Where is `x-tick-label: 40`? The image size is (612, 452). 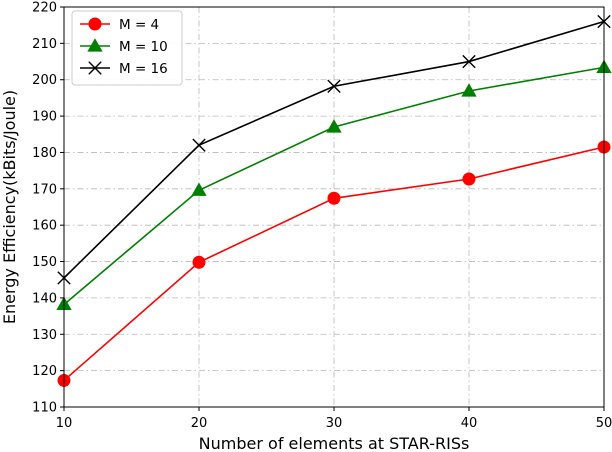 x-tick-label: 40 is located at coordinates (469, 423).